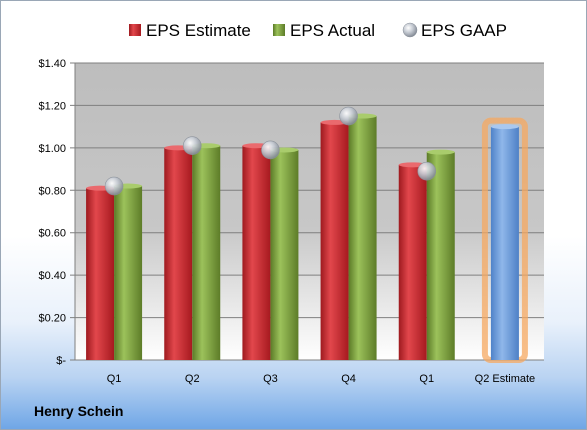 Image resolution: width=587 pixels, height=430 pixels. What do you see at coordinates (504, 243) in the screenshot?
I see `bar-q2-estimate` at bounding box center [504, 243].